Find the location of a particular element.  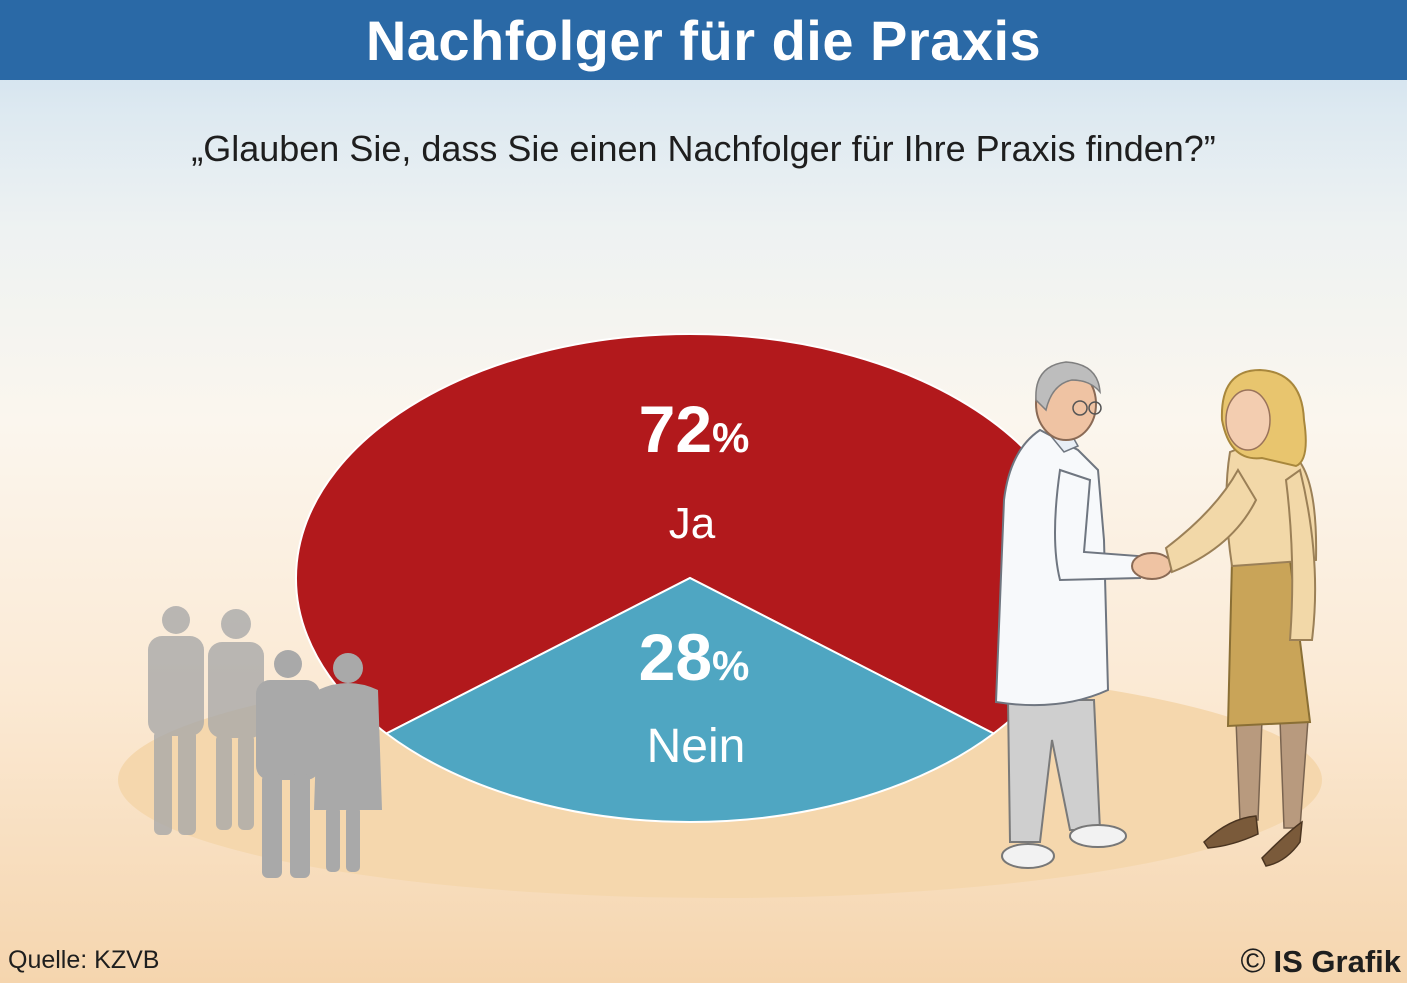

pie-category-label-nein: Nein is located at coordinates (696, 746).